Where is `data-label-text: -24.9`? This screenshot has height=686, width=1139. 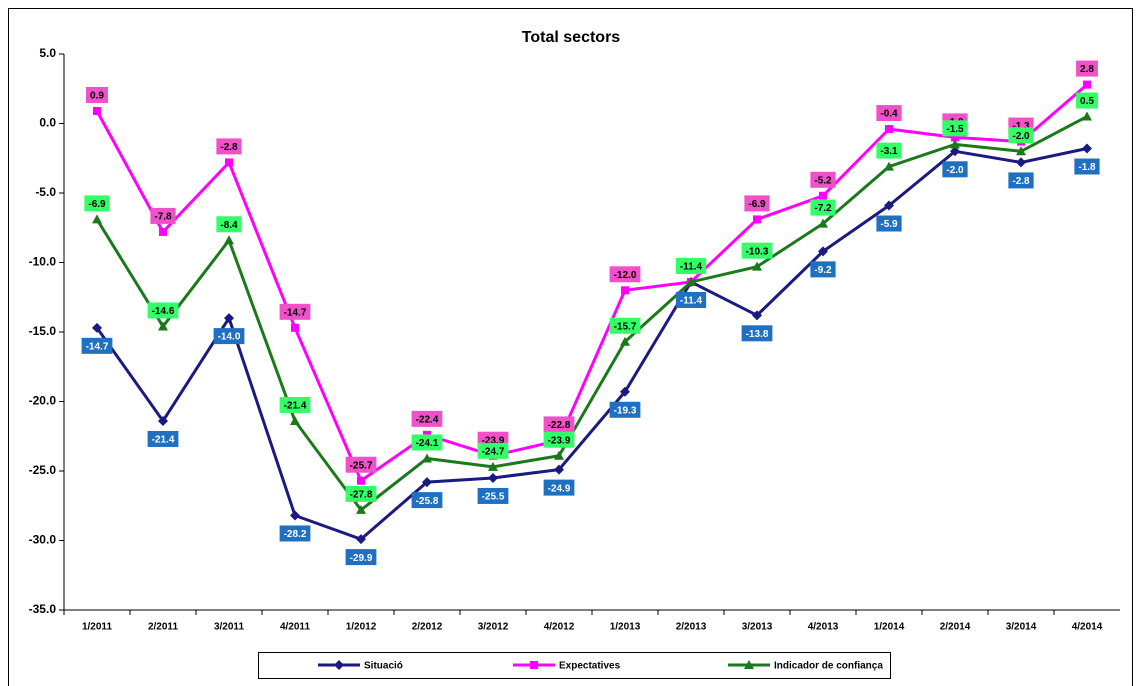 data-label-text: -24.9 is located at coordinates (559, 488).